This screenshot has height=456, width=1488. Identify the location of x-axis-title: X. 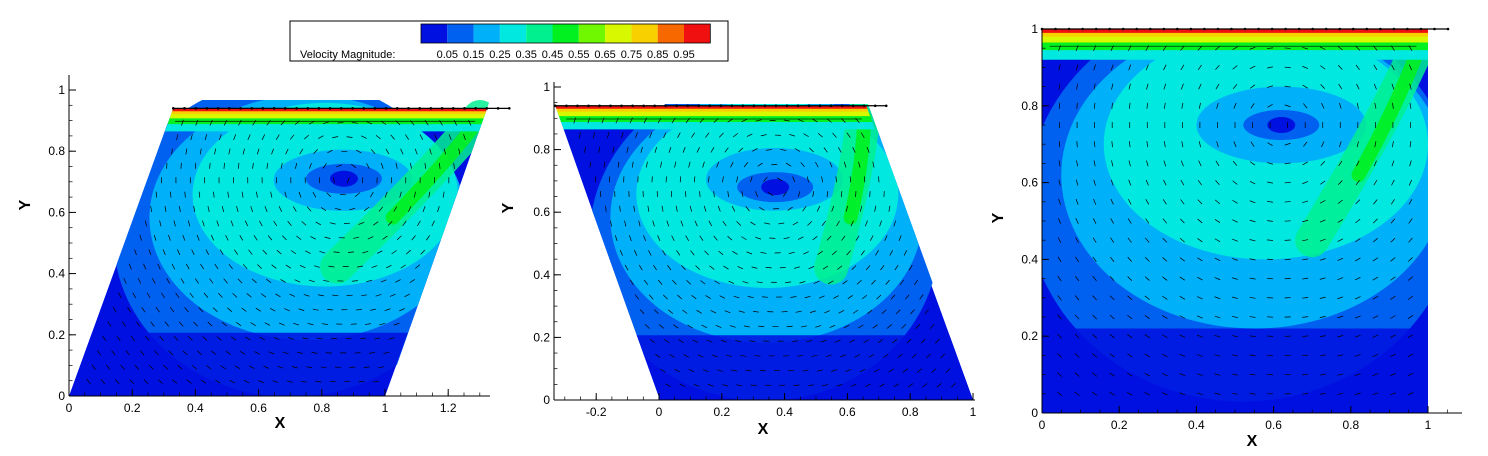
(1252, 441).